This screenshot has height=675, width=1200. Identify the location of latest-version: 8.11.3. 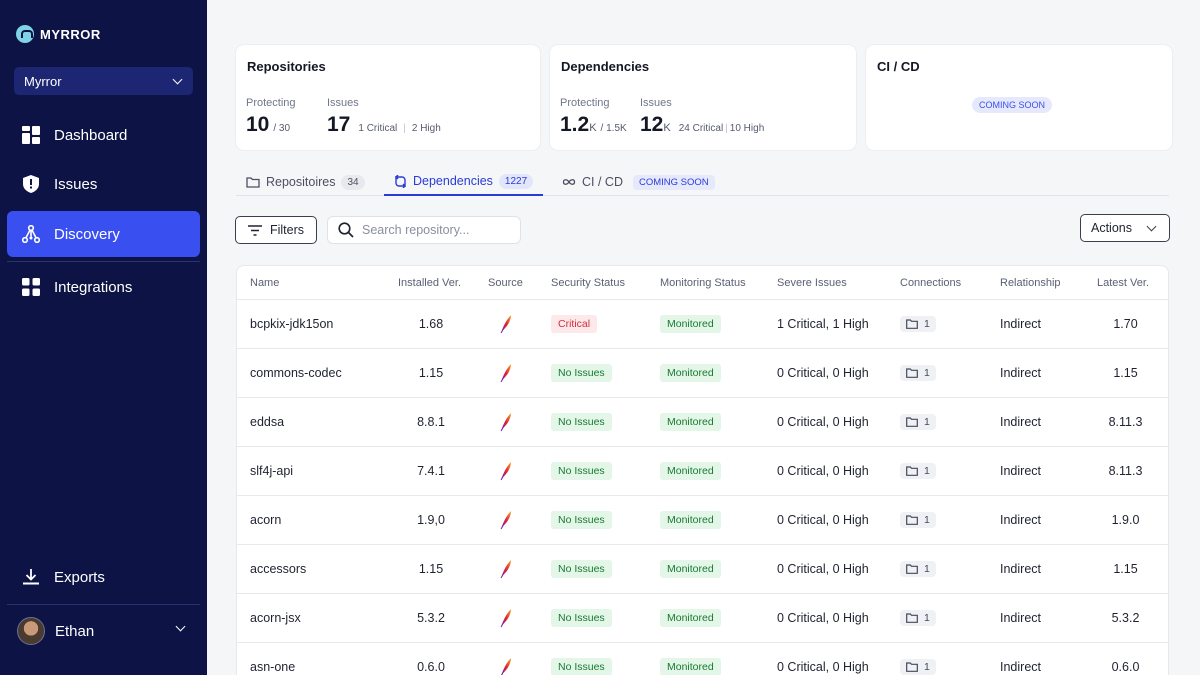
(1125, 471).